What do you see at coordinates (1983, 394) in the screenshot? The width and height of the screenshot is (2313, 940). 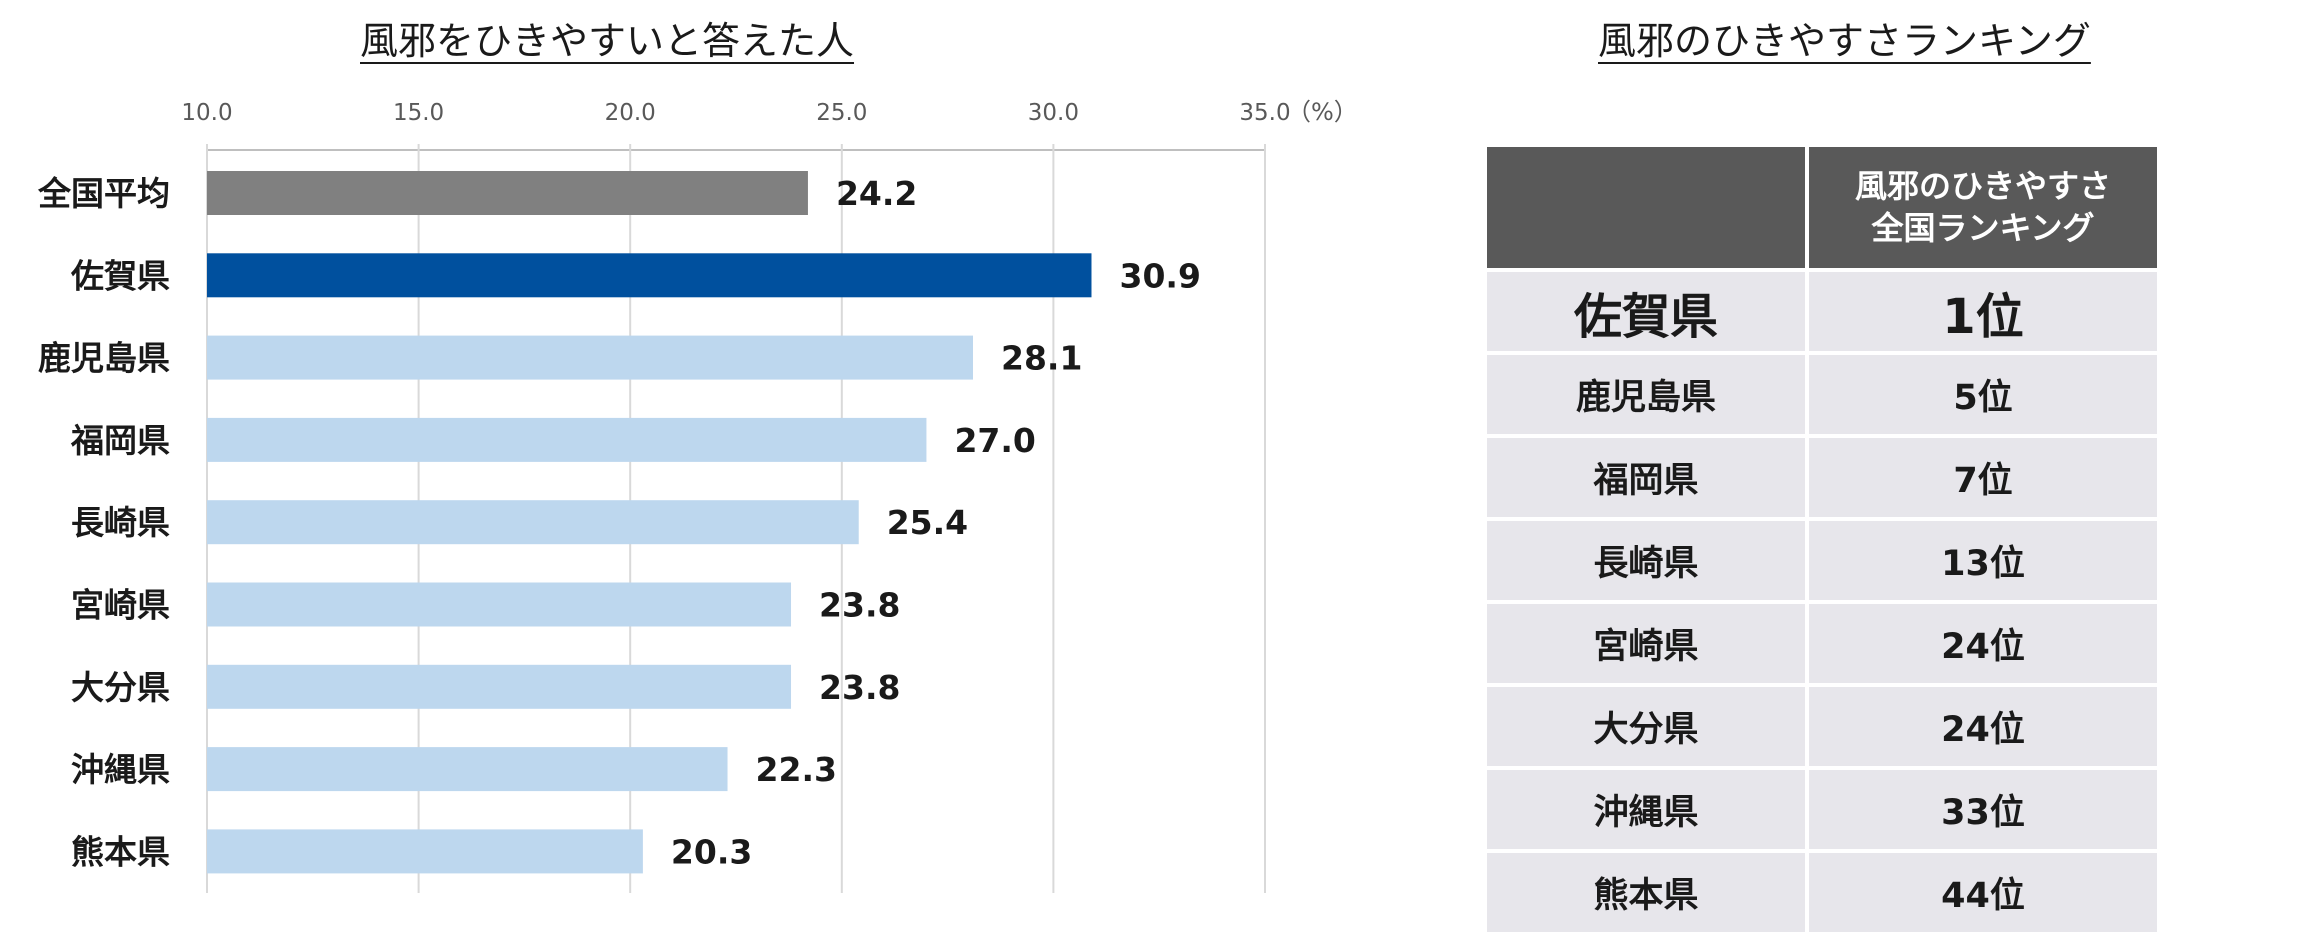 I see `ranking-rank: 5位` at bounding box center [1983, 394].